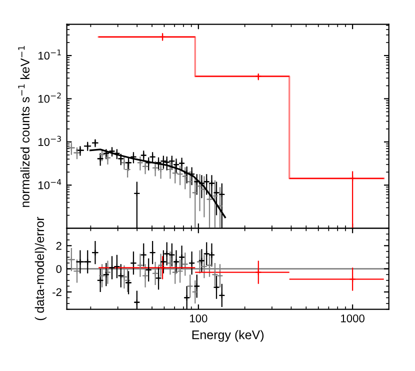 This screenshot has width=415, height=371. What do you see at coordinates (49, 55) in the screenshot?
I see `y-tick-label: 10$^{−1}$` at bounding box center [49, 55].